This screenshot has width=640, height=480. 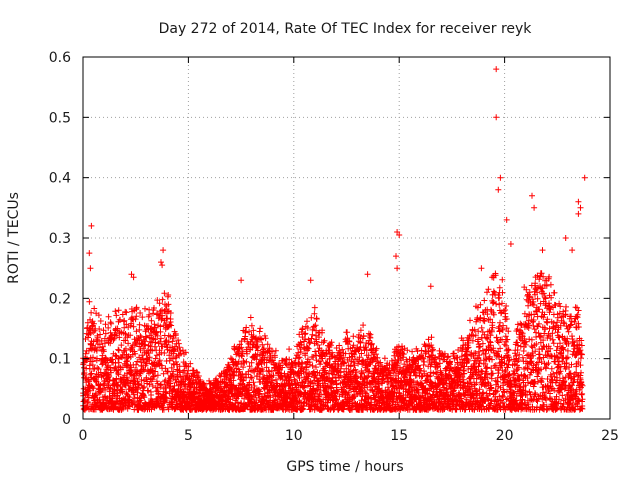 What do you see at coordinates (60, 360) in the screenshot?
I see `y-tick-label: 0.1` at bounding box center [60, 360].